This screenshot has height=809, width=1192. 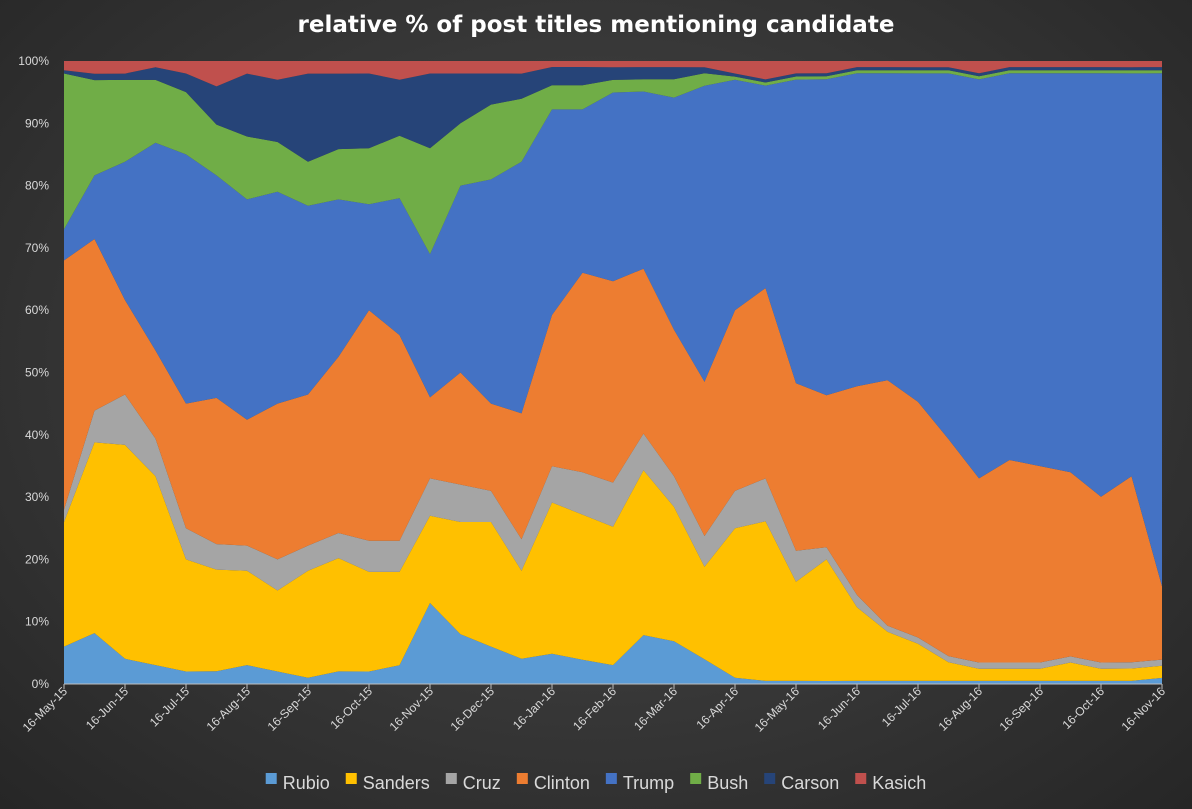 What do you see at coordinates (727, 783) in the screenshot?
I see `legend-label: Bush` at bounding box center [727, 783].